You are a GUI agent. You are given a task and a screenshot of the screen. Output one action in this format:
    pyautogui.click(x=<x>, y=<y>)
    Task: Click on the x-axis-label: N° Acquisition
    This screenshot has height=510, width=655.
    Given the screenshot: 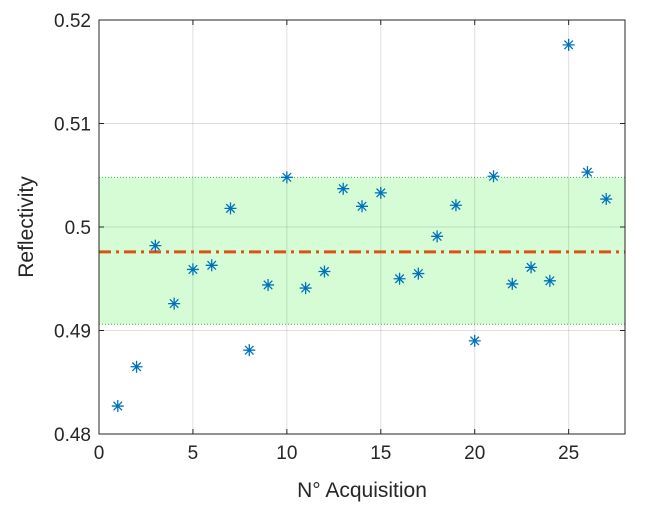 What is the action you would take?
    pyautogui.click(x=362, y=490)
    